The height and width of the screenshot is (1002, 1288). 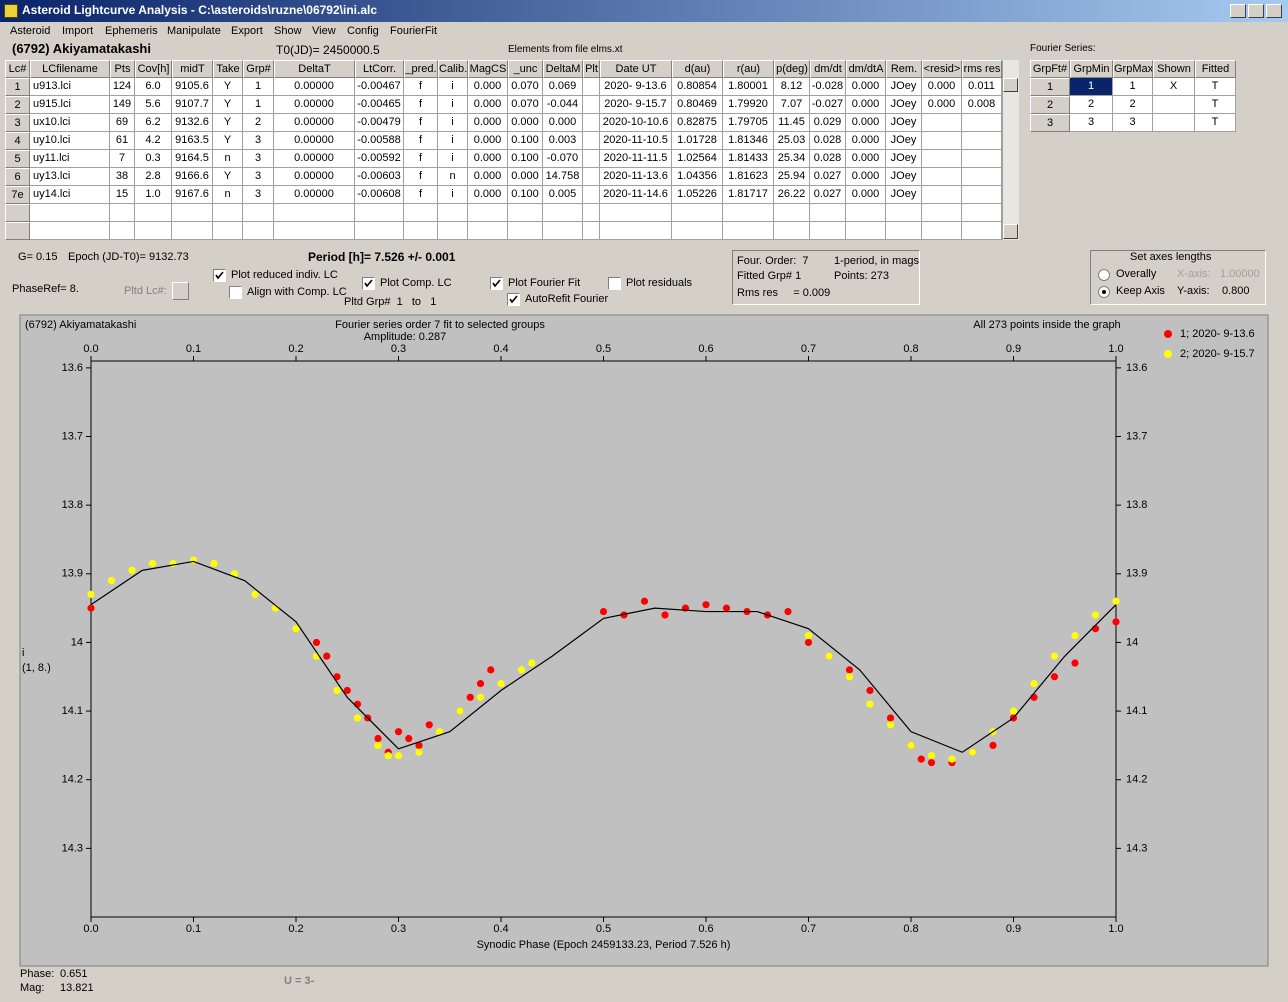 What do you see at coordinates (70, 195) in the screenshot?
I see `table-cell: uy14.lci` at bounding box center [70, 195].